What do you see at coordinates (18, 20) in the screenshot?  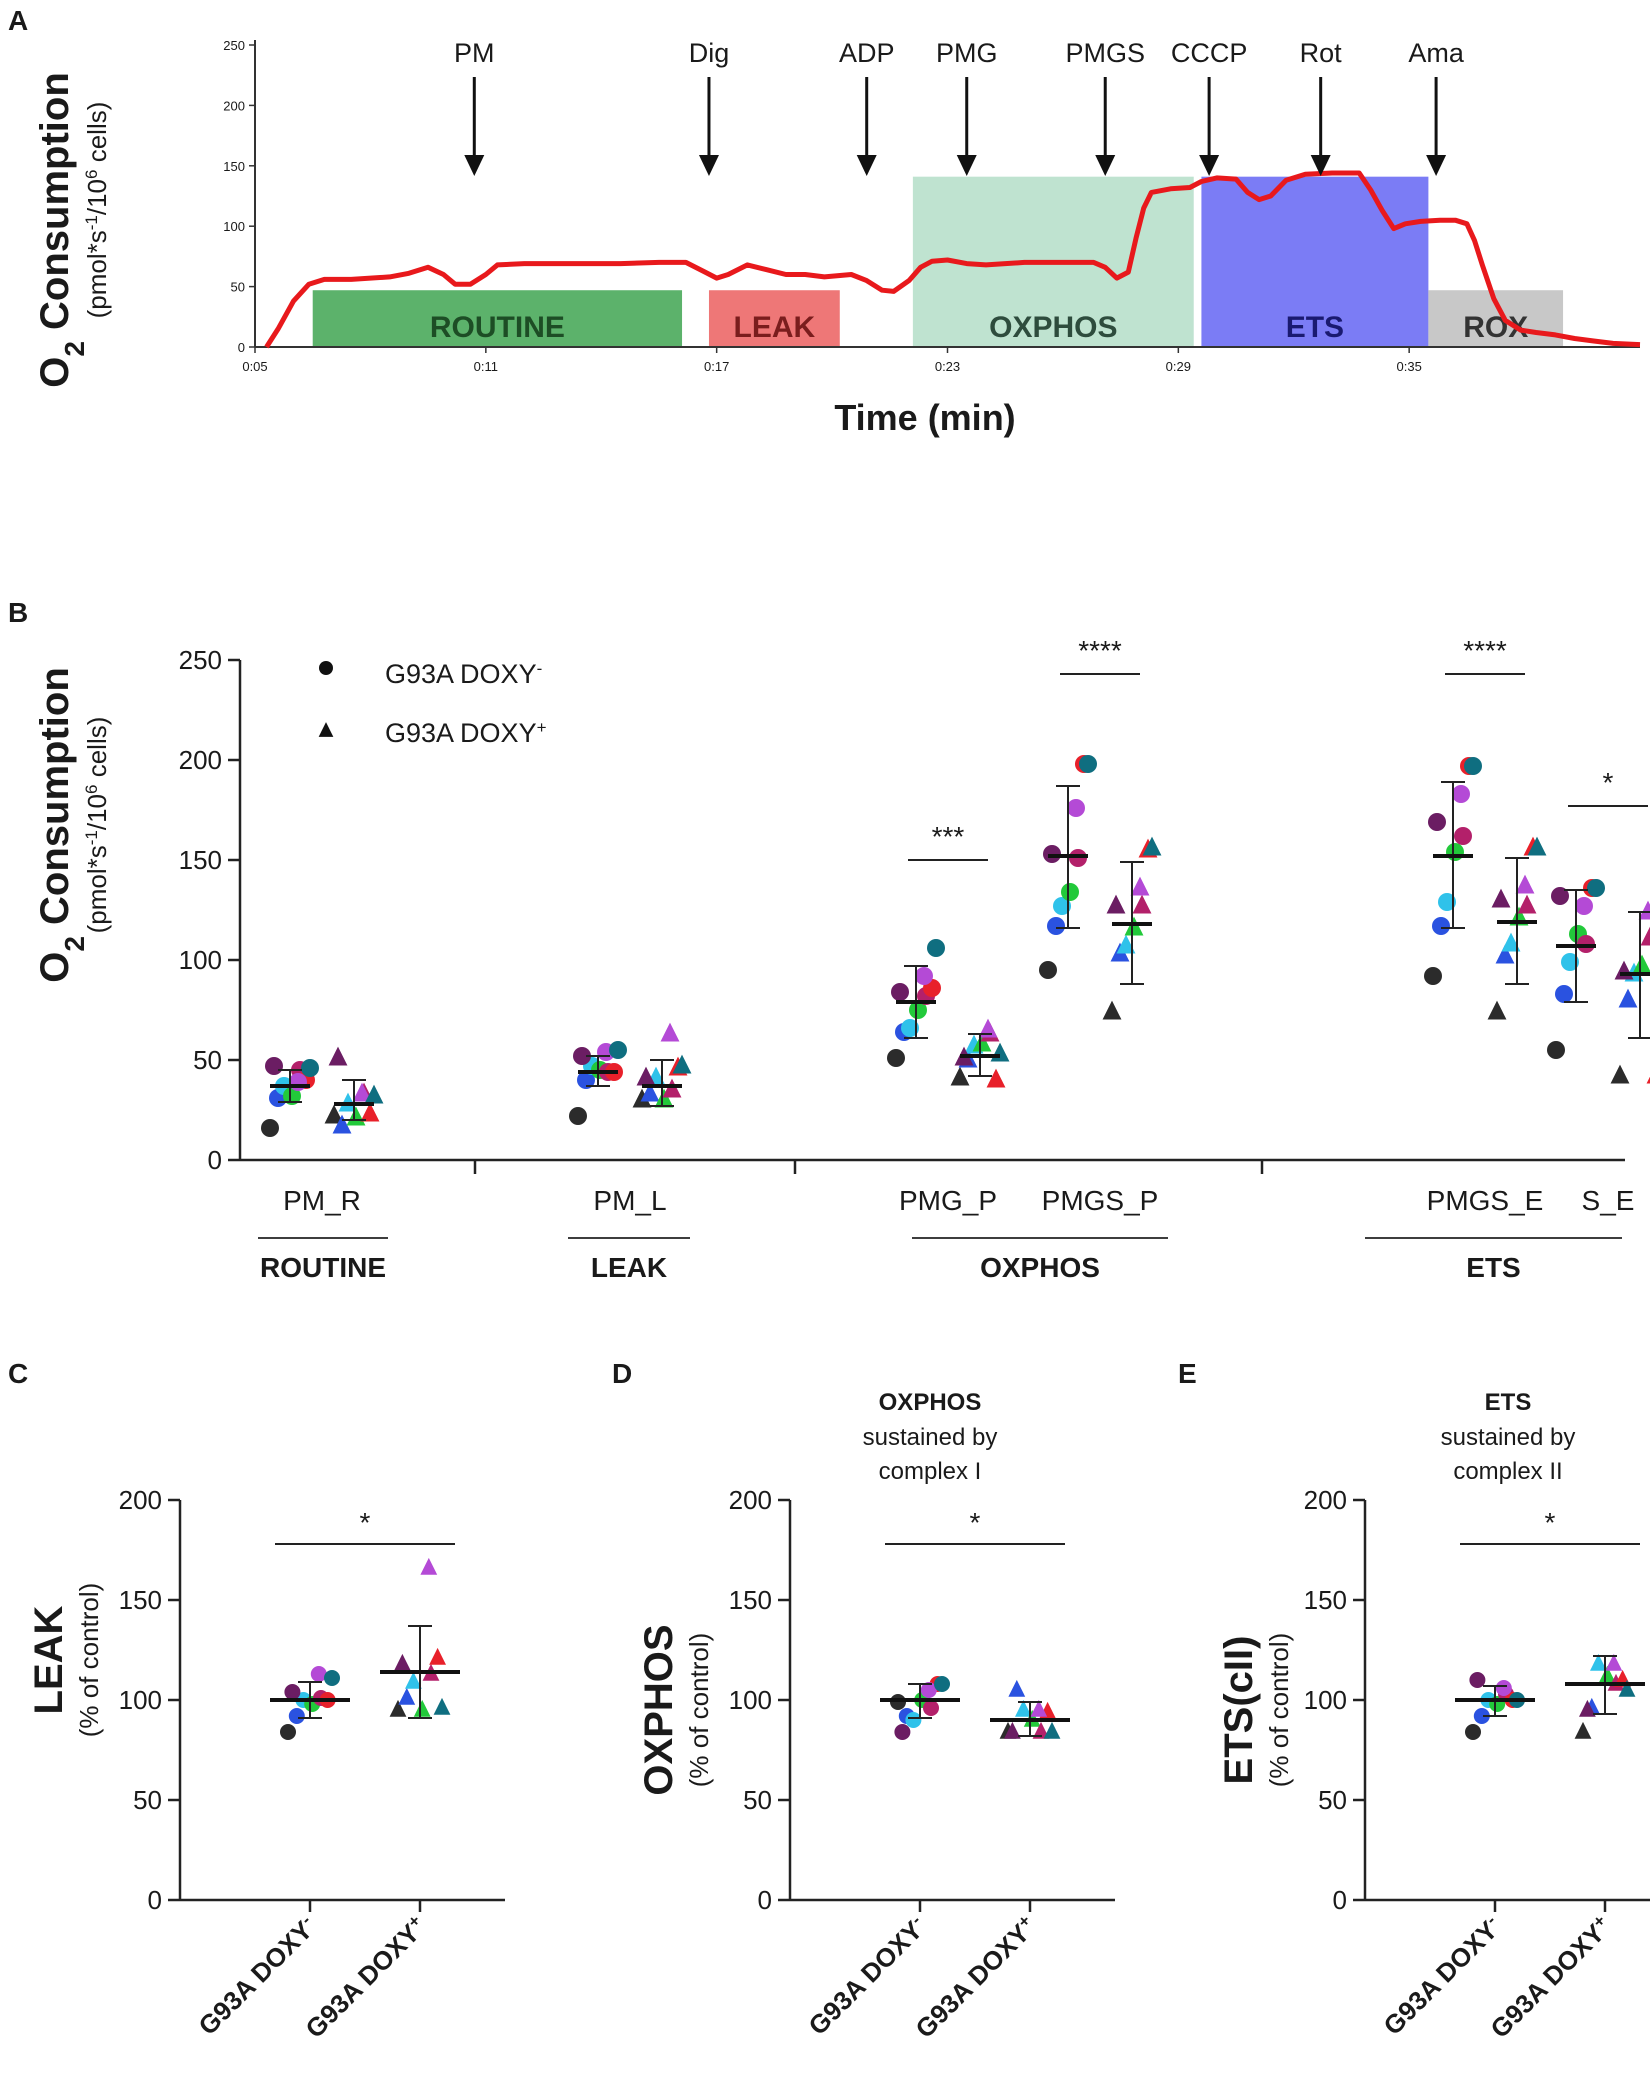 I see `panel-letter-a: A` at bounding box center [18, 20].